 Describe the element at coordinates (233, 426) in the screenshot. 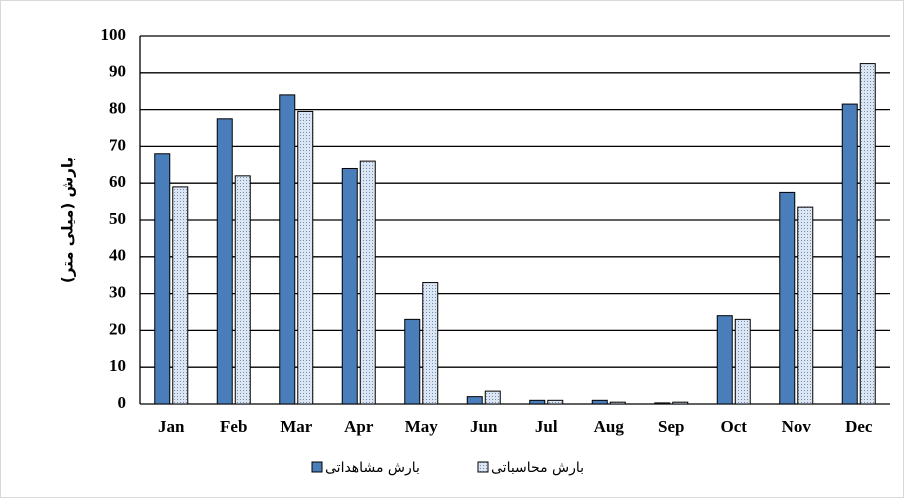

I see `x-tick-label: Feb` at that location.